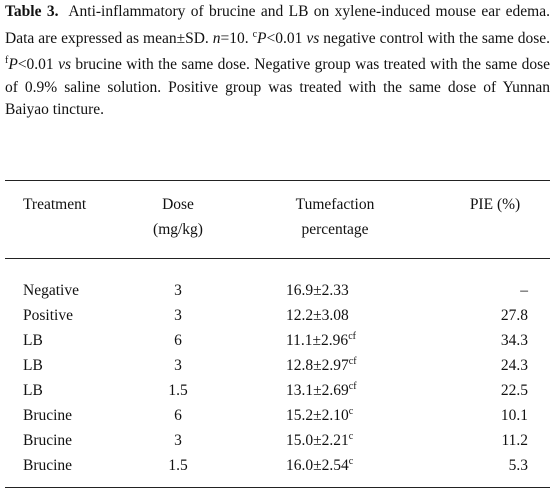 Image resolution: width=555 pixels, height=502 pixels. Describe the element at coordinates (7, 60) in the screenshot. I see `caption-sup: f` at that location.